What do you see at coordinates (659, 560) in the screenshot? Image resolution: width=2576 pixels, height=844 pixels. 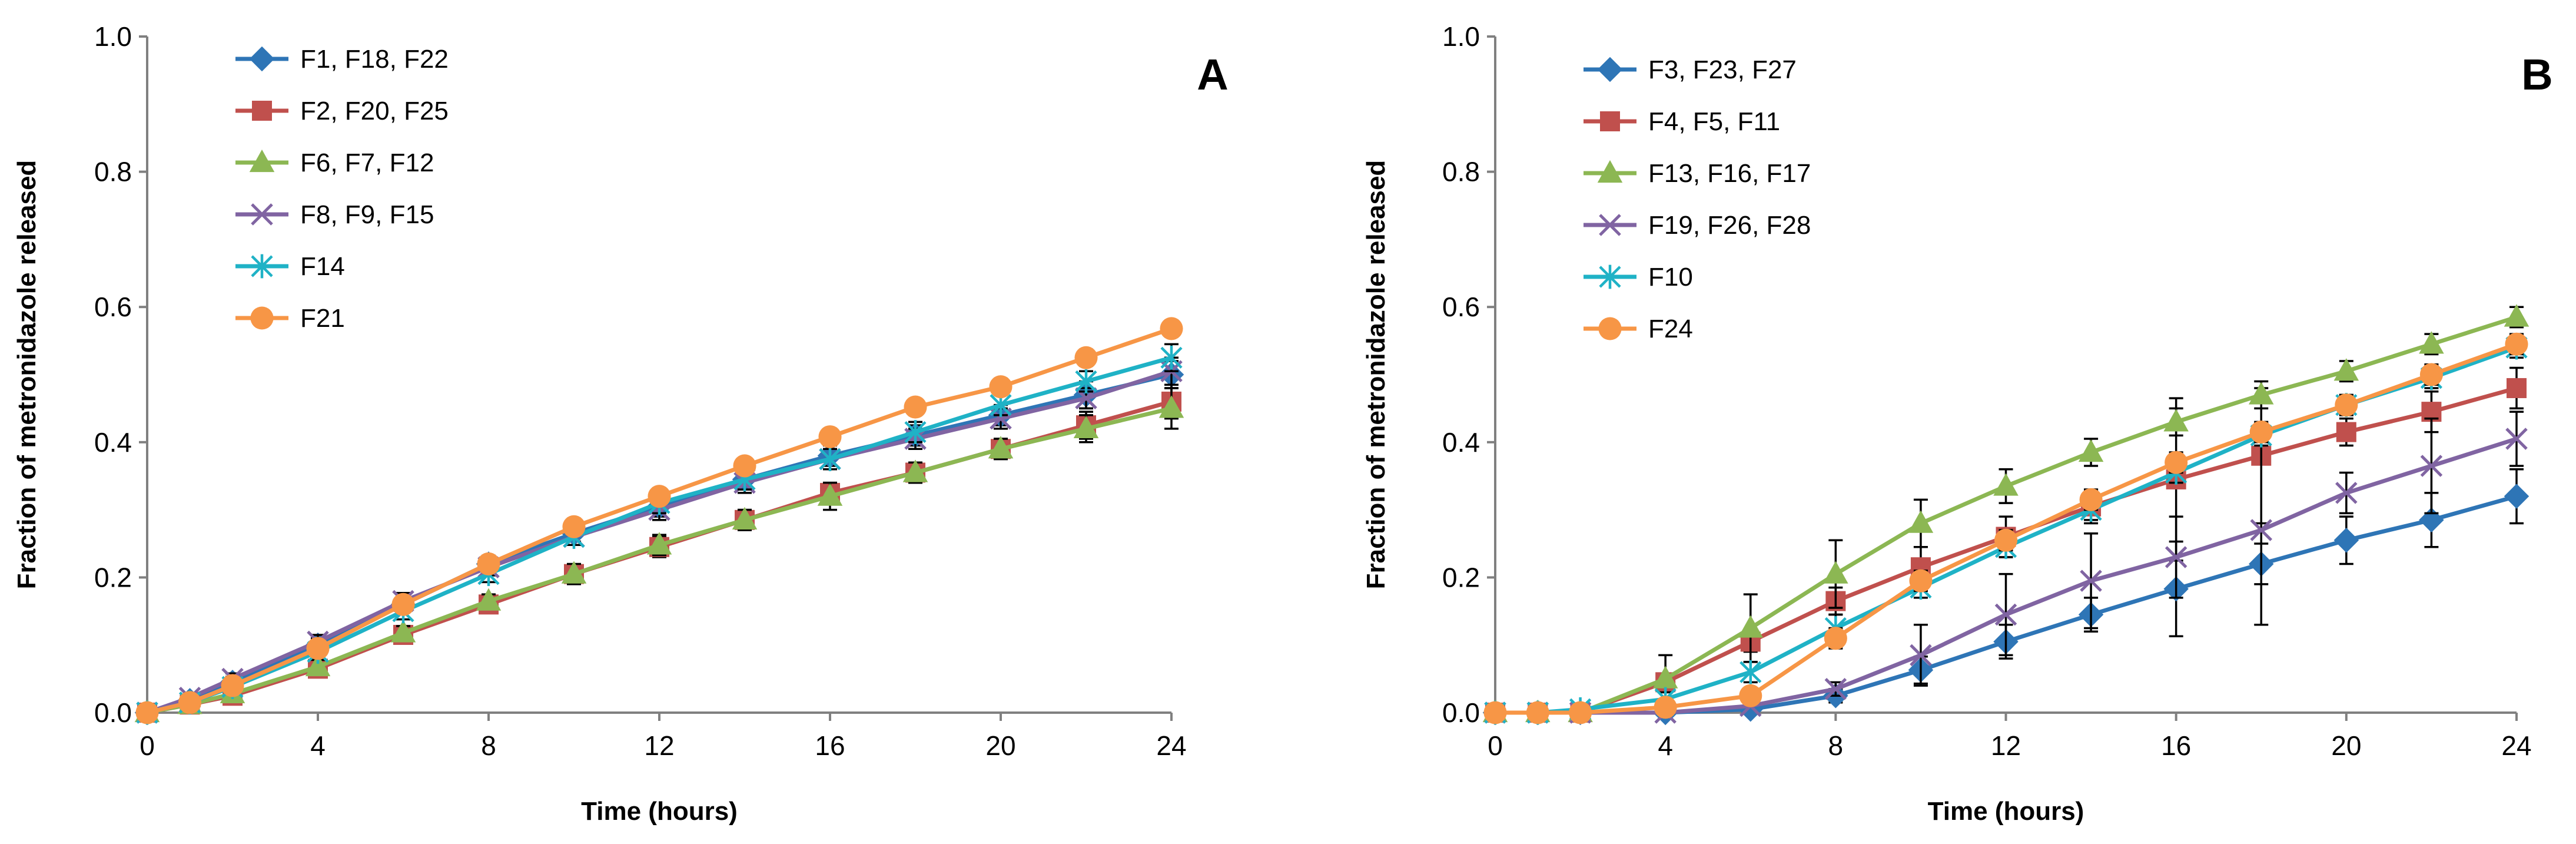 I see `series-line` at bounding box center [659, 560].